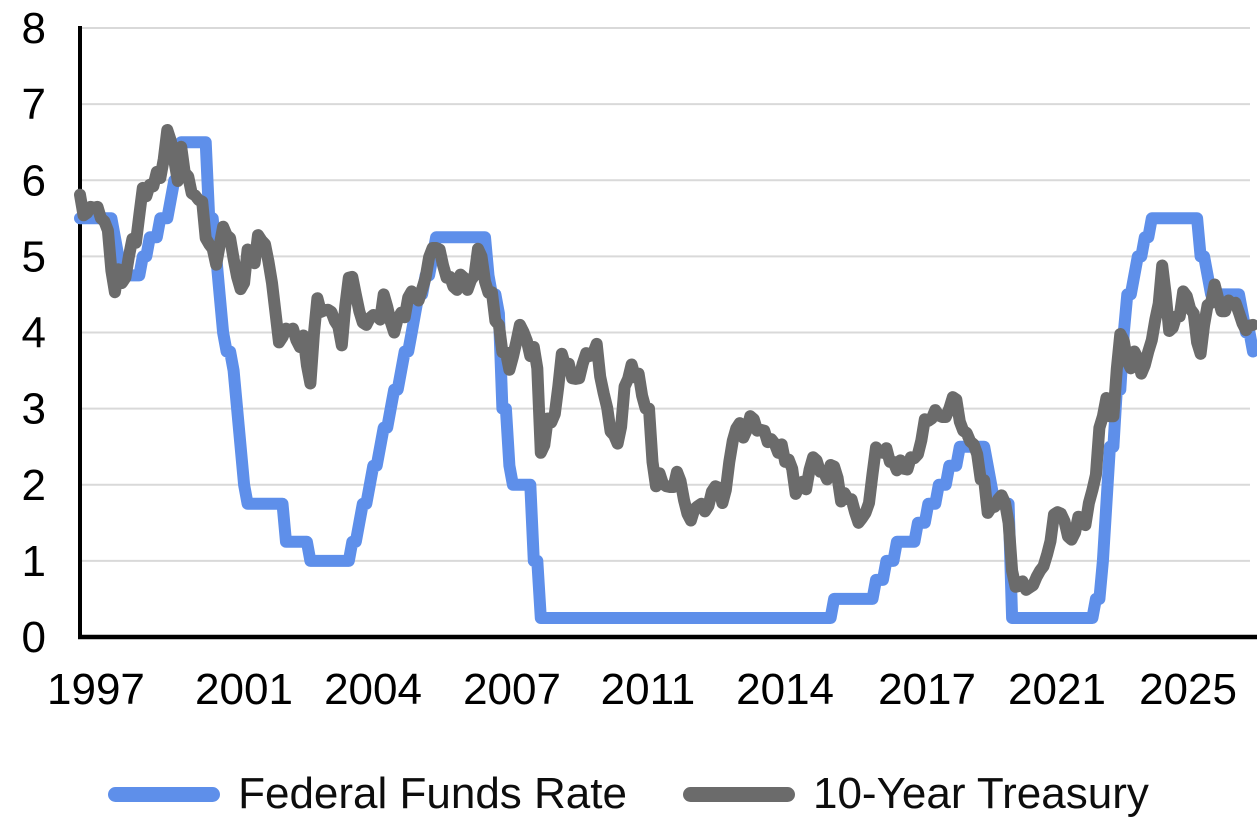 The width and height of the screenshot is (1257, 830). I want to click on y-axis-tick-label: 5, so click(34, 256).